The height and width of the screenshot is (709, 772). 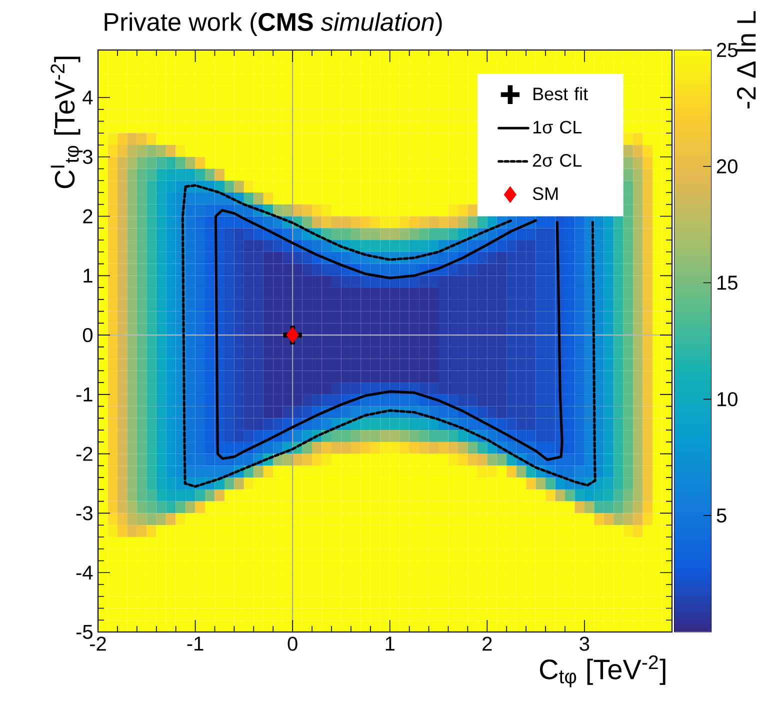 What do you see at coordinates (585, 643) in the screenshot?
I see `x-tick-label: 3` at bounding box center [585, 643].